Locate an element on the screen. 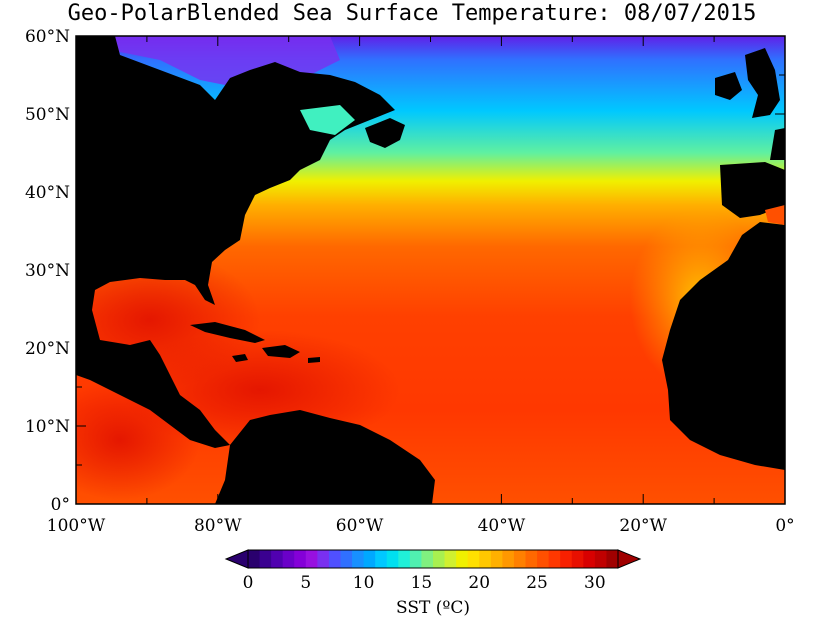 Image resolution: width=824 pixels, height=617 pixels. x-tick-label: 100°W is located at coordinates (76, 526).